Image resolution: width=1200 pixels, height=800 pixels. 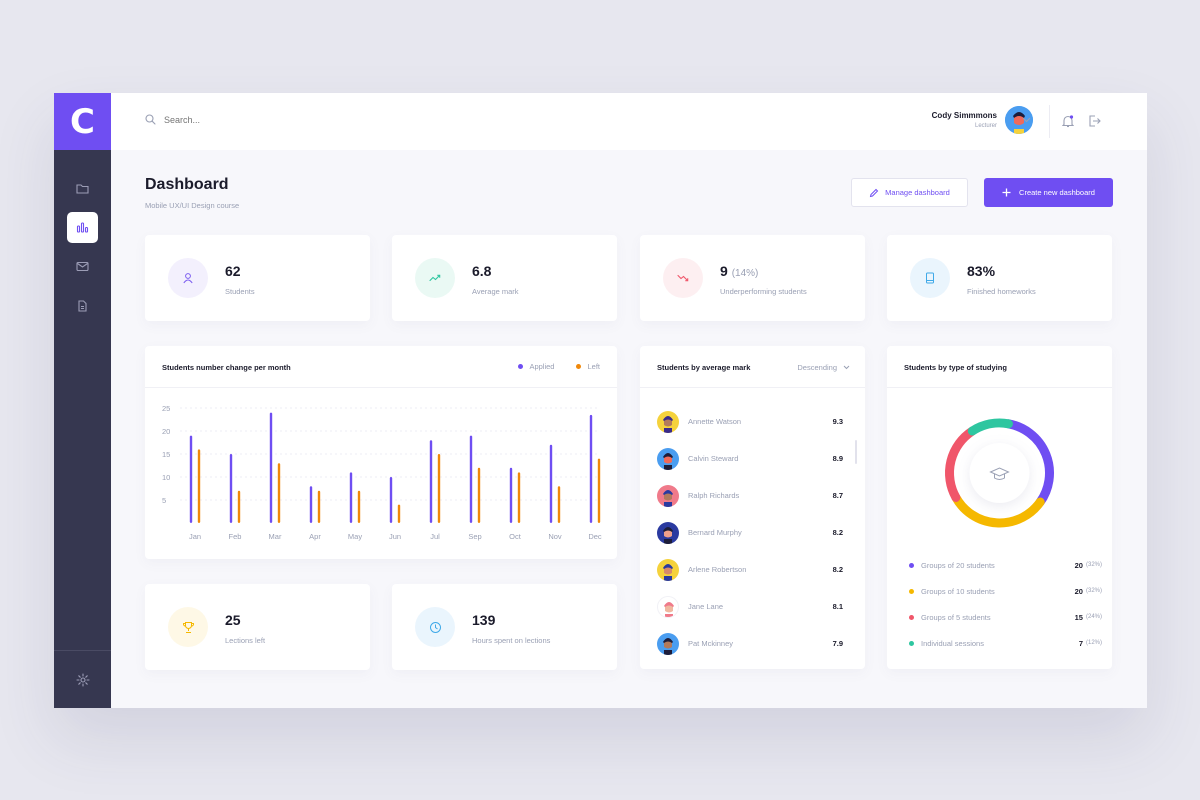 What do you see at coordinates (745, 273) in the screenshot?
I see `stat-extra: (14%)` at bounding box center [745, 273].